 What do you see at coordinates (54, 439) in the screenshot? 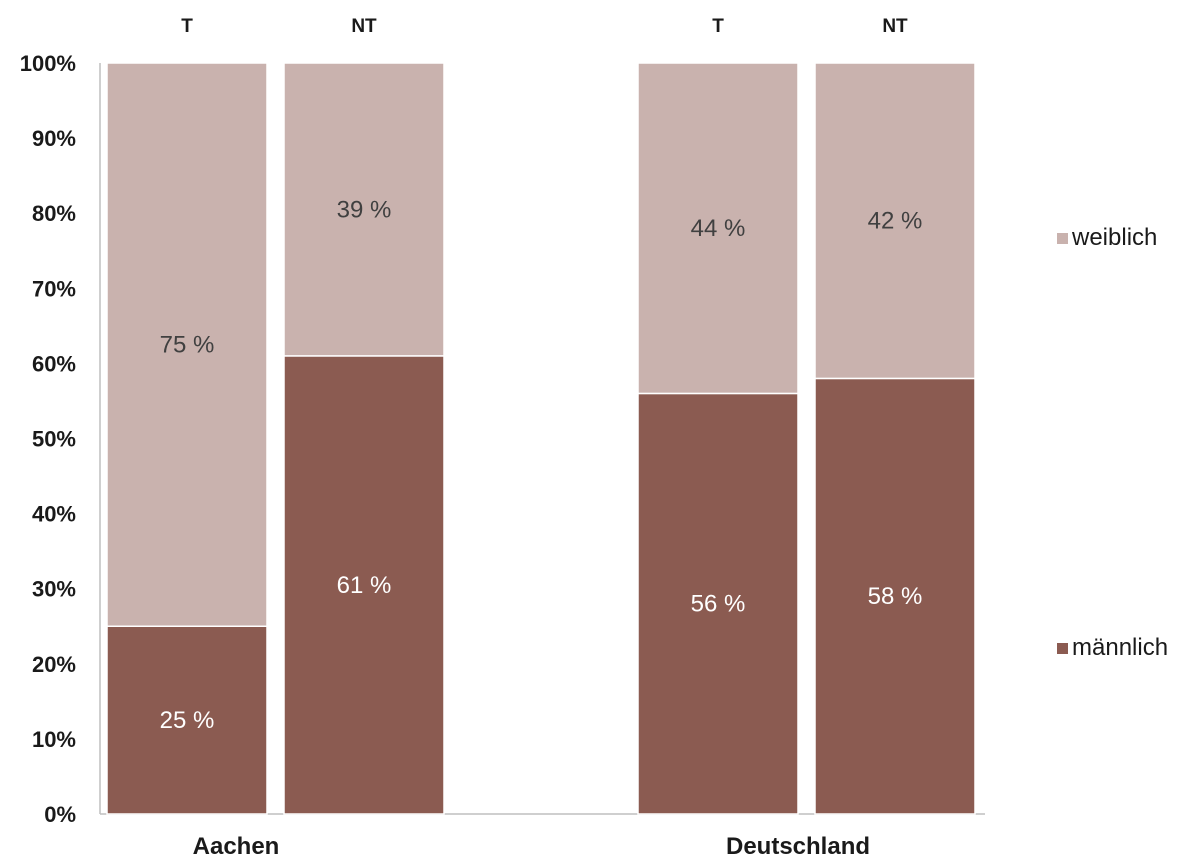
I see `y-tick-label: 50%` at bounding box center [54, 439].